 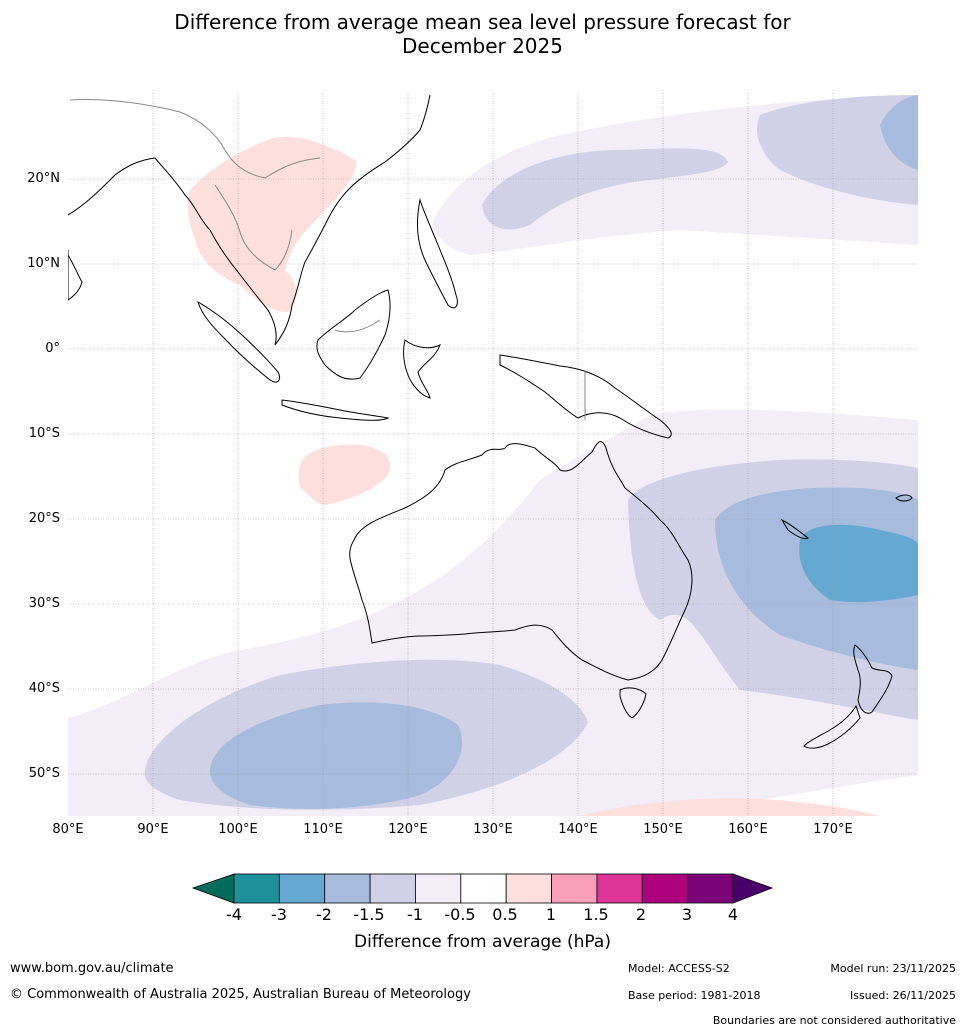 What do you see at coordinates (234, 914) in the screenshot?
I see `cbar-tick-minus-4: -4` at bounding box center [234, 914].